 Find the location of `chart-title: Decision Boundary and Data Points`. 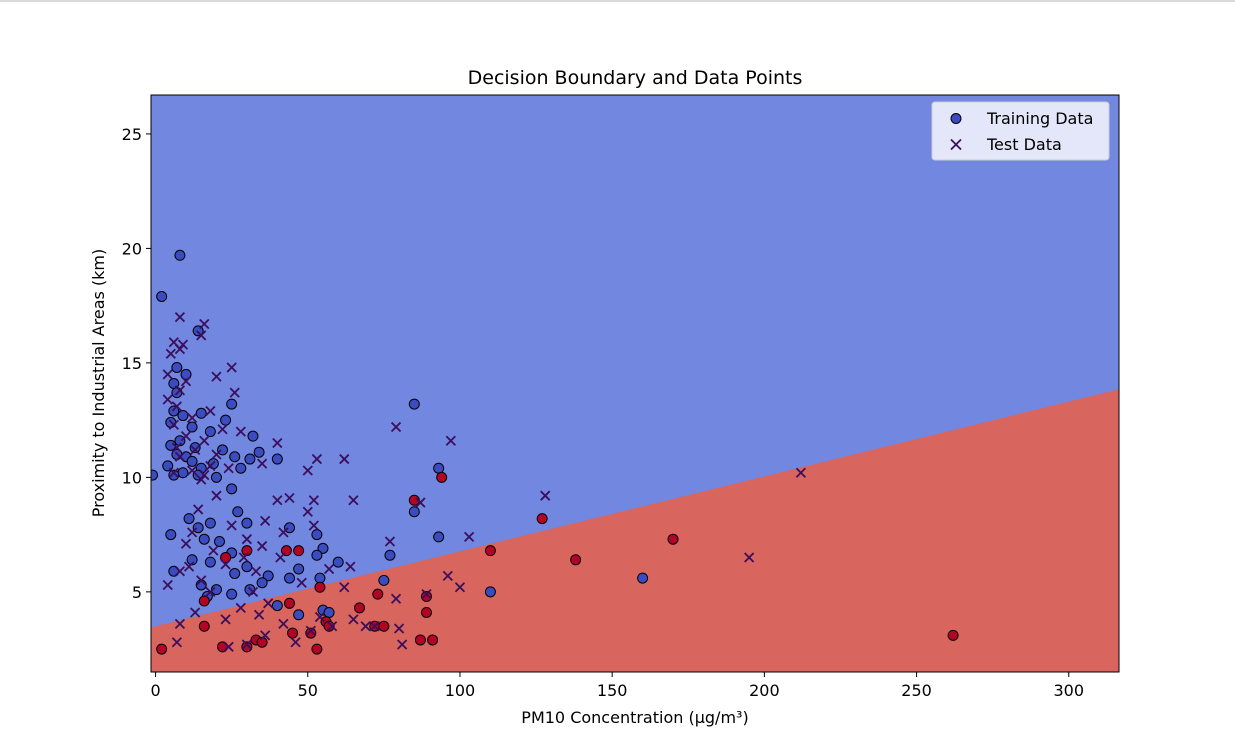

chart-title: Decision Boundary and Data Points is located at coordinates (635, 78).